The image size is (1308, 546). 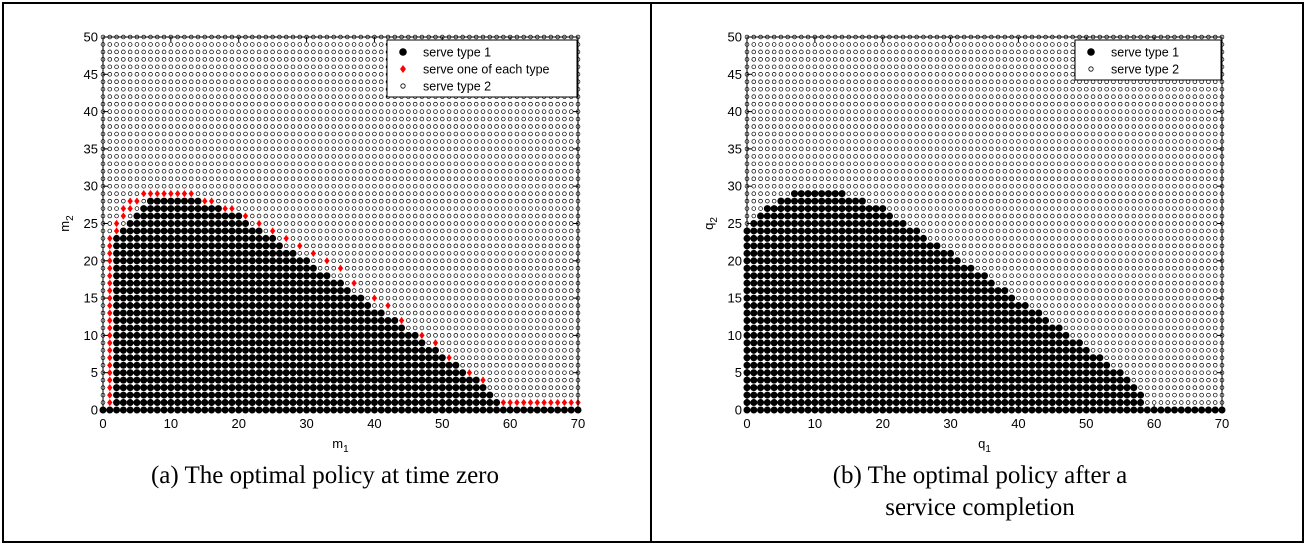 What do you see at coordinates (94, 372) in the screenshot?
I see `a-ytick-label: 5` at bounding box center [94, 372].